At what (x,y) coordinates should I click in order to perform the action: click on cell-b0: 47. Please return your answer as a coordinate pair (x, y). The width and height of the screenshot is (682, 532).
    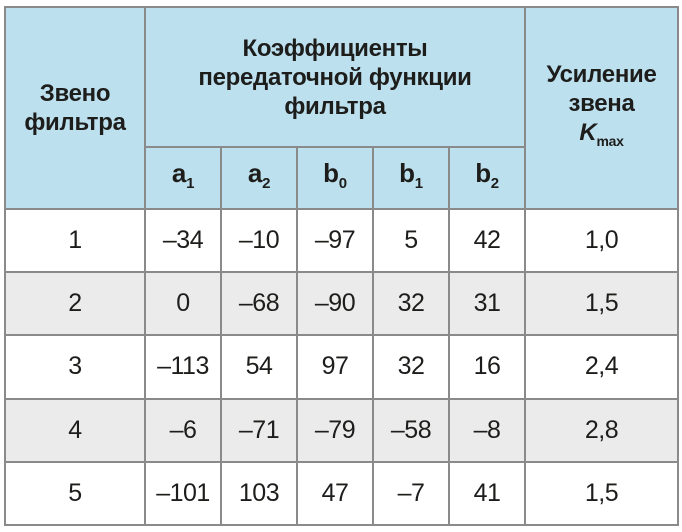
    Looking at the image, I should click on (335, 493).